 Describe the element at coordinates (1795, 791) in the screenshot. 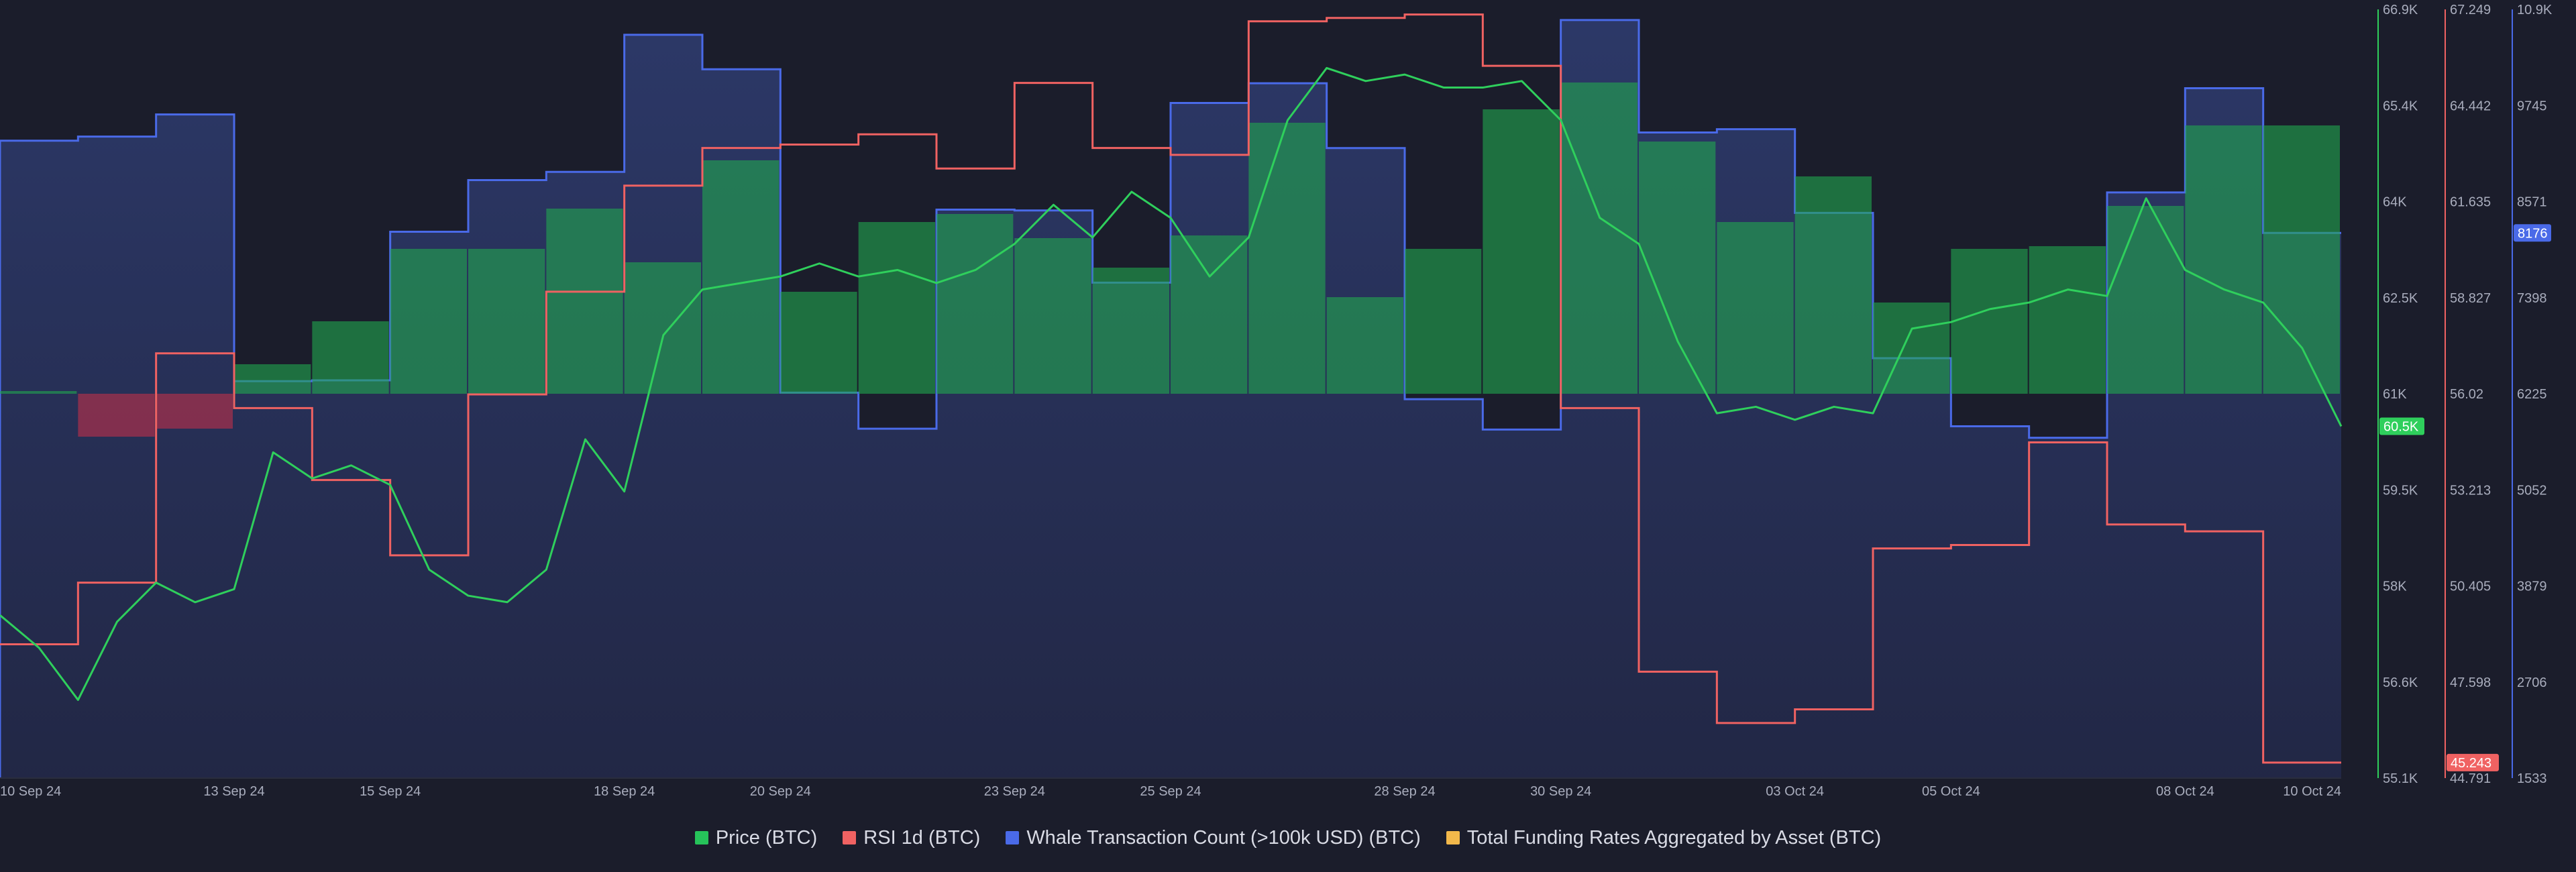

I see `x-tick-label: 03 Oct 24` at that location.